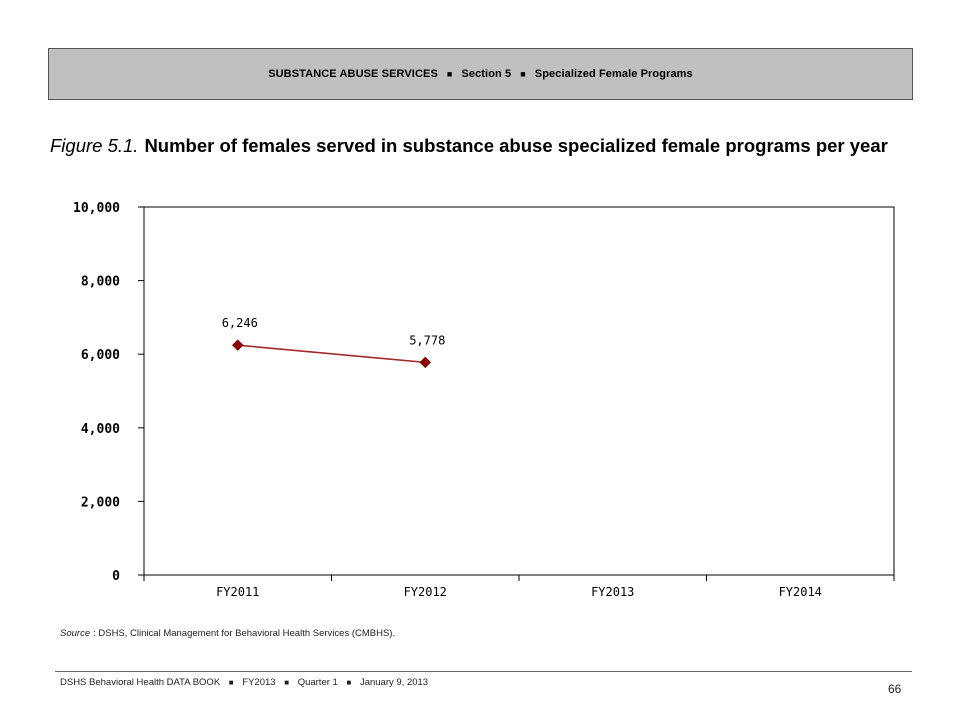 The width and height of the screenshot is (960, 720). What do you see at coordinates (800, 592) in the screenshot?
I see `x-tick-label: FY2014` at bounding box center [800, 592].